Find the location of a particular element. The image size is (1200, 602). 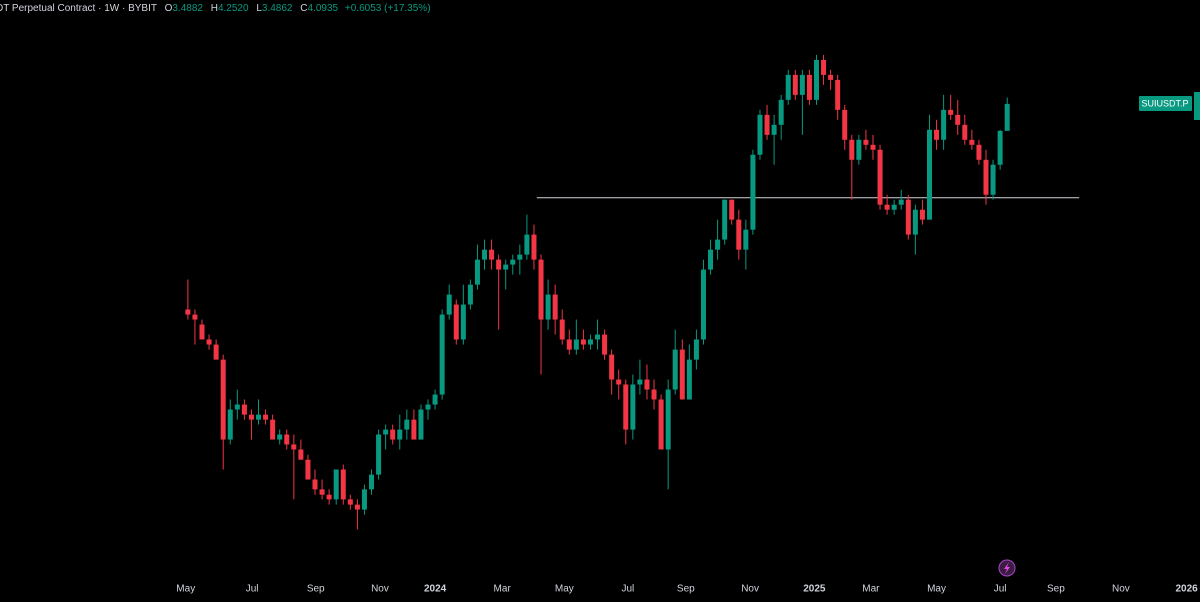

change-value: +0.6053 is located at coordinates (363, 8).